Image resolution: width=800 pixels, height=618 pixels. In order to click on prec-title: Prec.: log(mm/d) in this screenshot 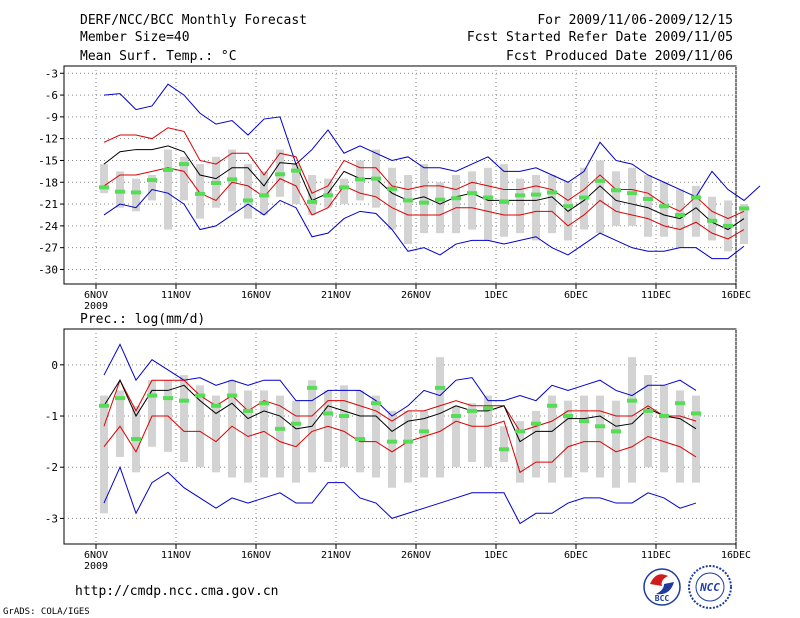, I will do `click(142, 319)`.